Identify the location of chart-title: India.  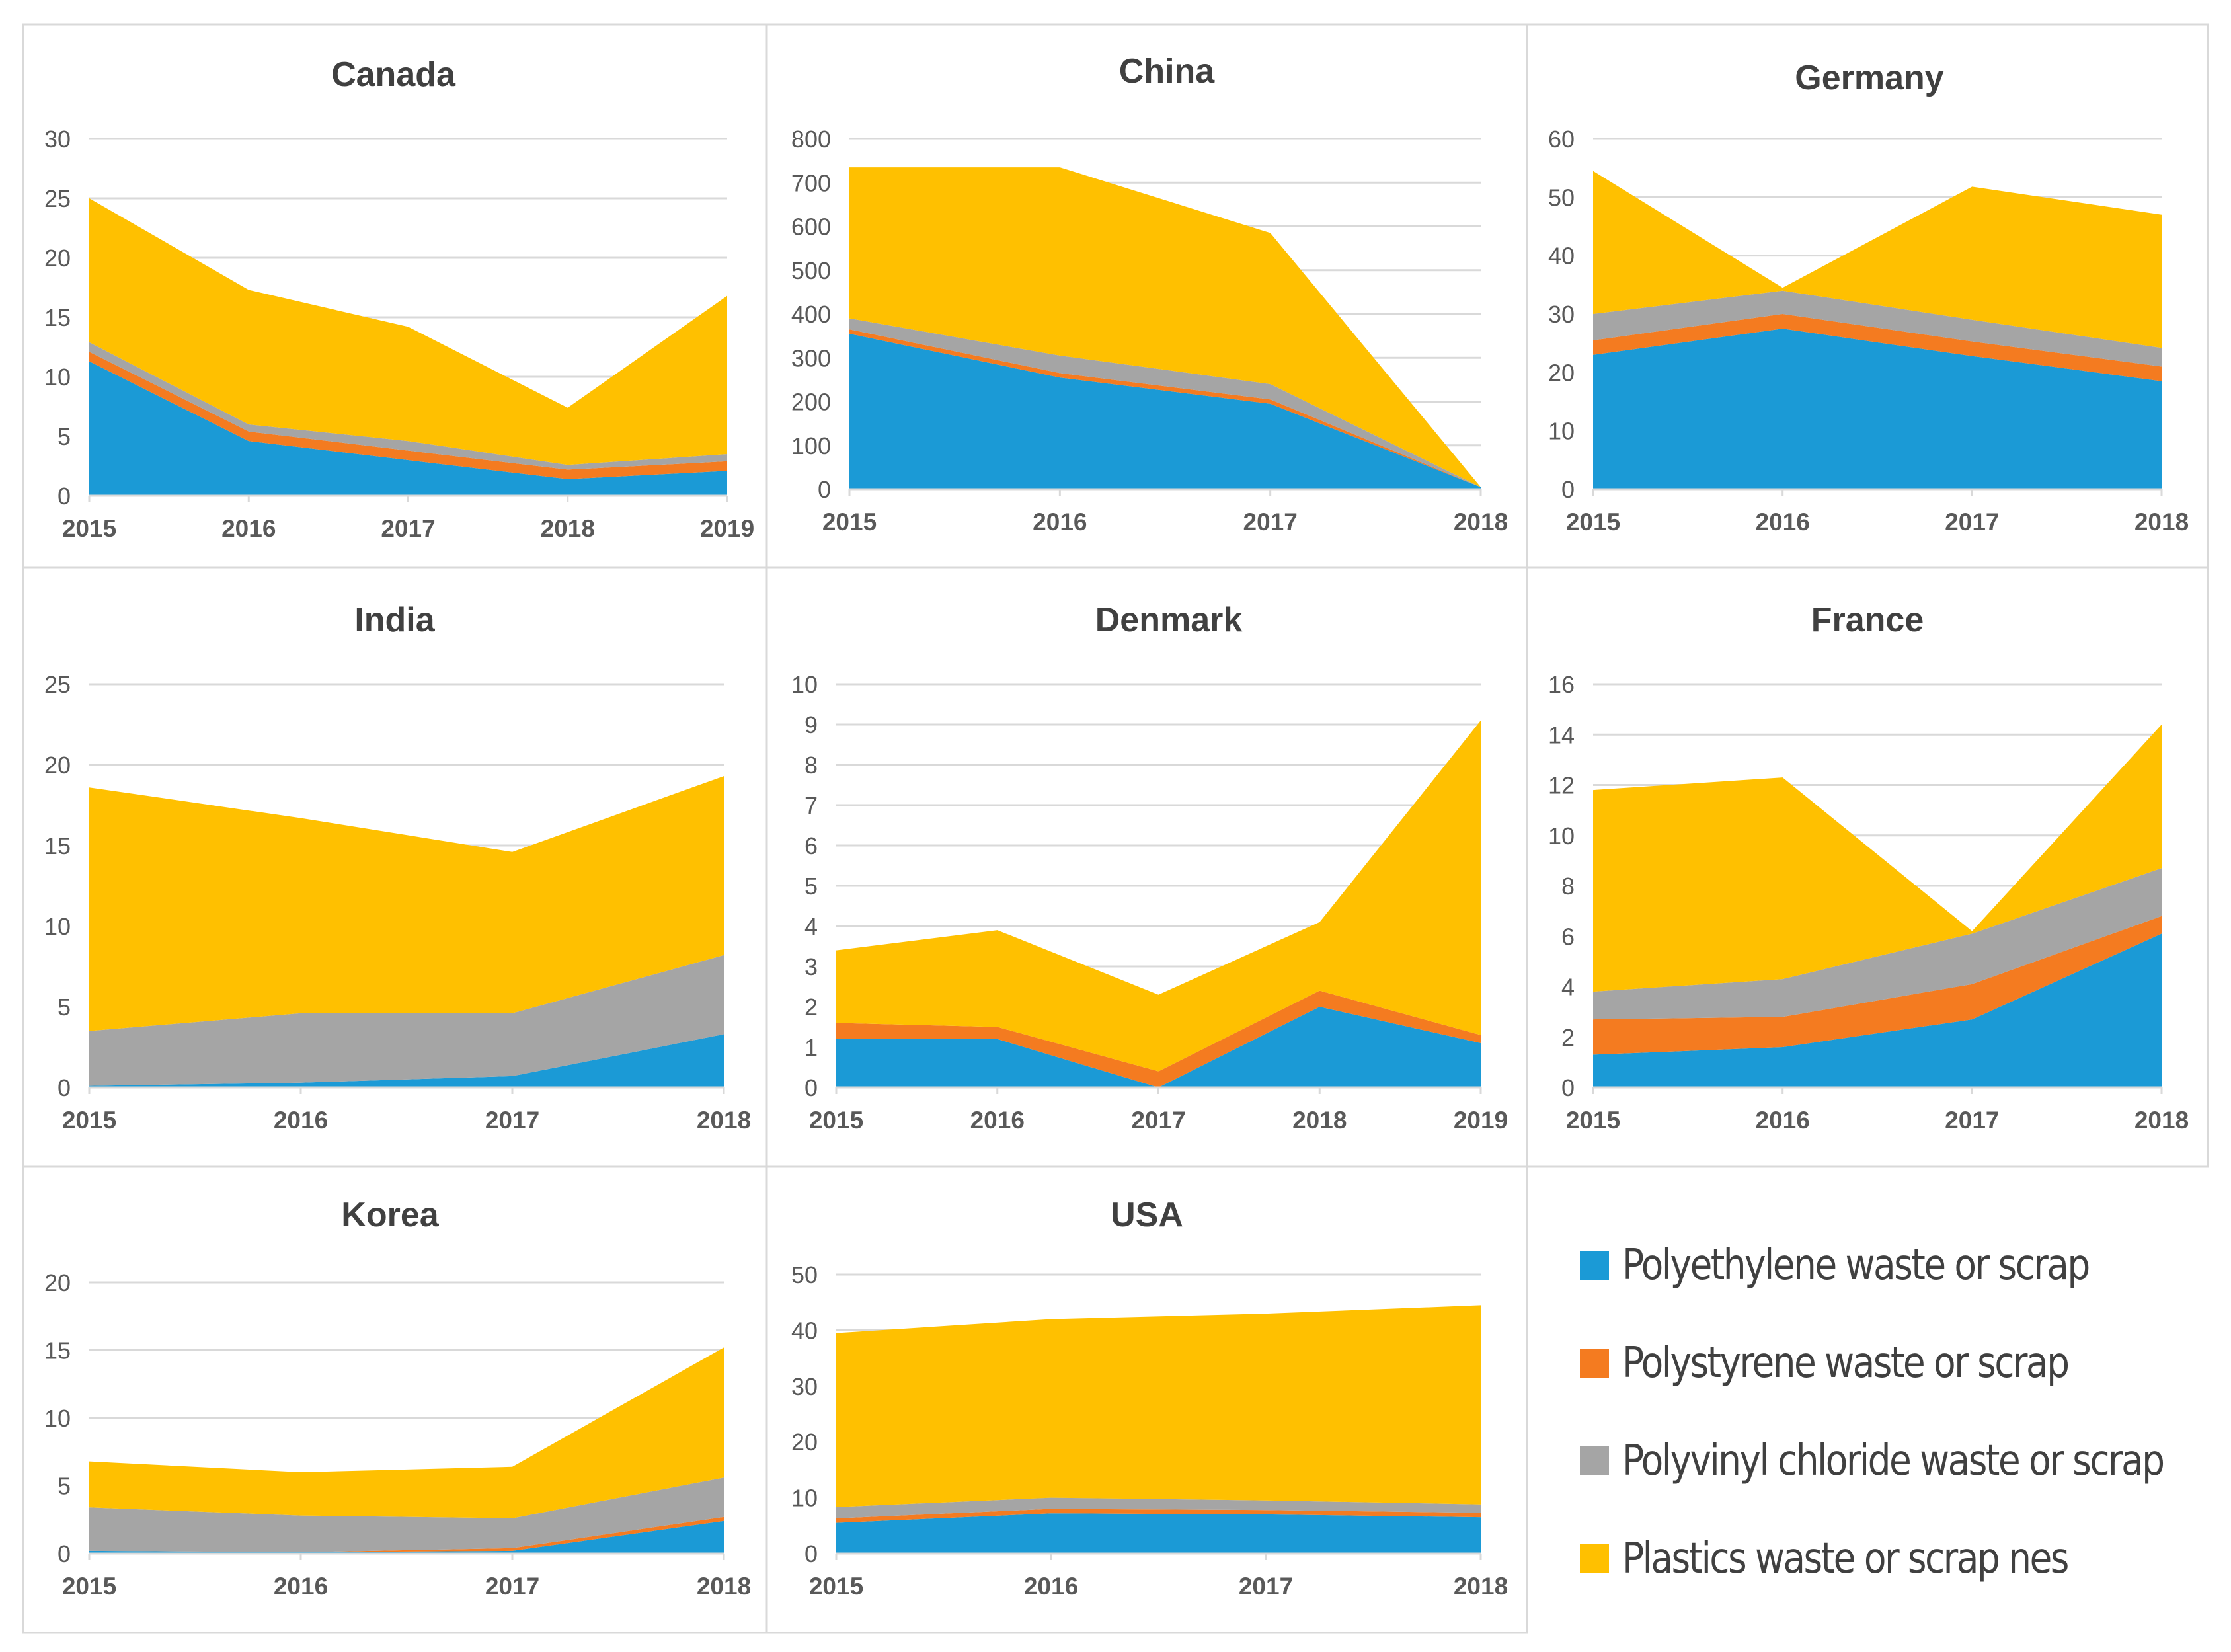
(395, 620).